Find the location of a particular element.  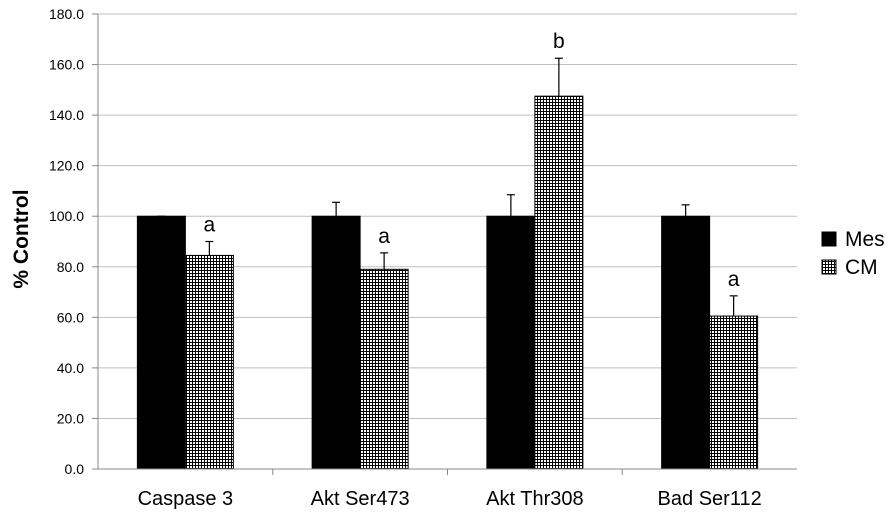

legend-label-cm: CM is located at coordinates (861, 267).